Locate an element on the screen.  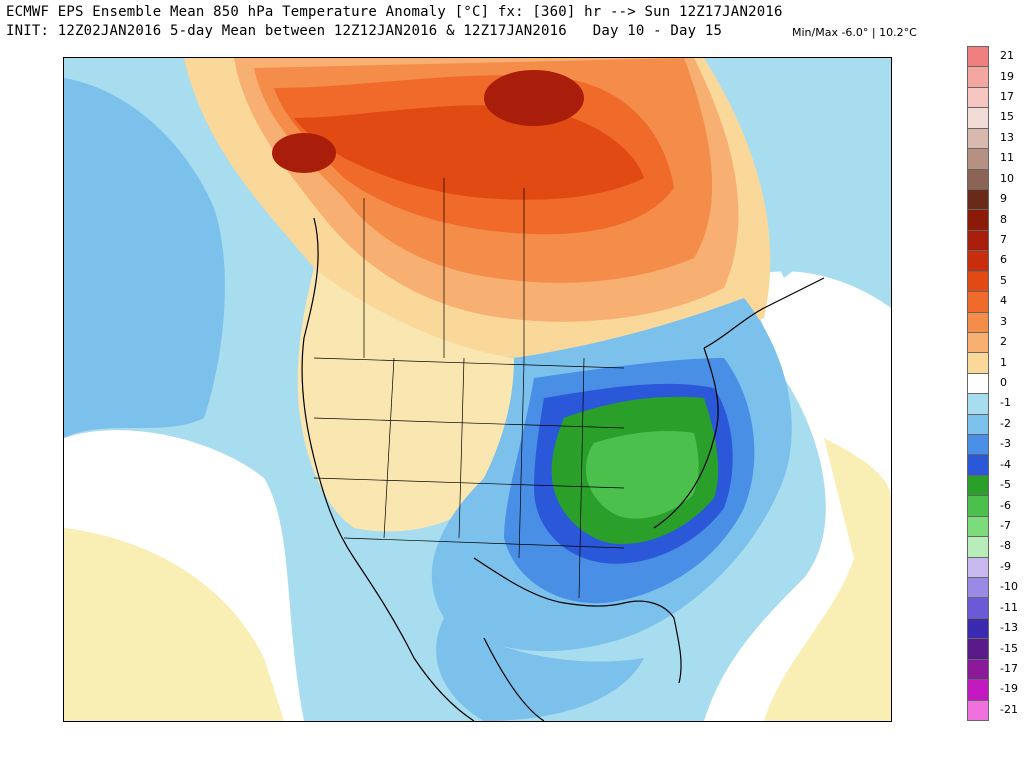
warm-zone-atlantic is located at coordinates (827, 579).